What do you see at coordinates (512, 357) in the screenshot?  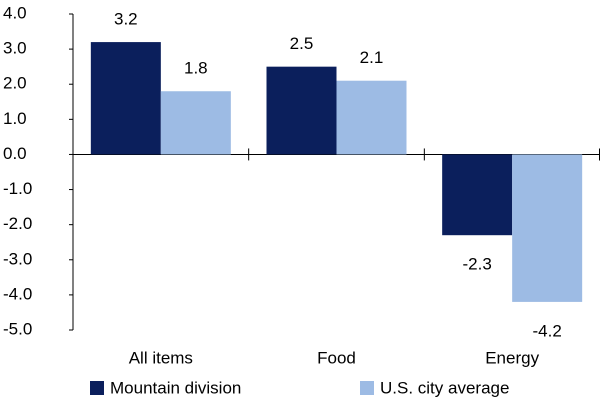 I see `x-tick-label: Energy` at bounding box center [512, 357].